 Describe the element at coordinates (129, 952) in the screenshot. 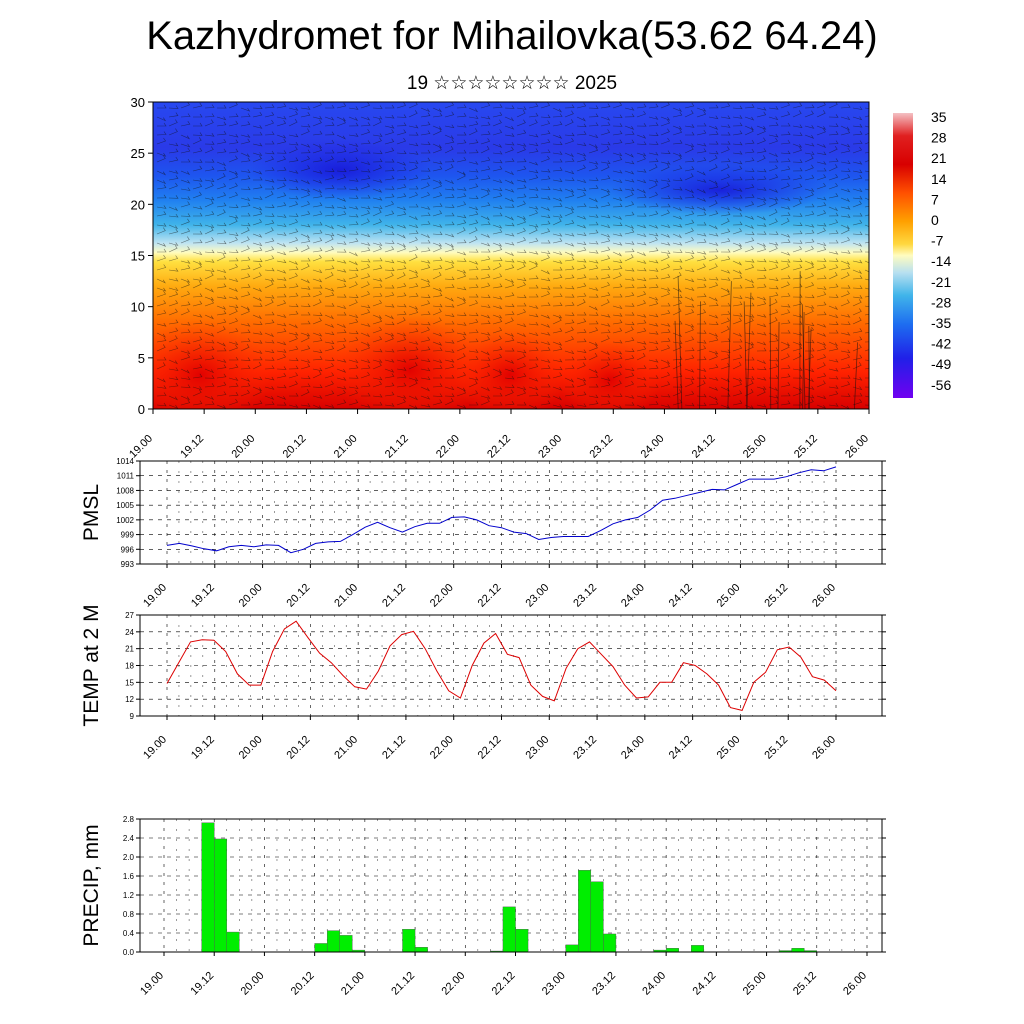

I see `y-tick-label: 0.0` at that location.